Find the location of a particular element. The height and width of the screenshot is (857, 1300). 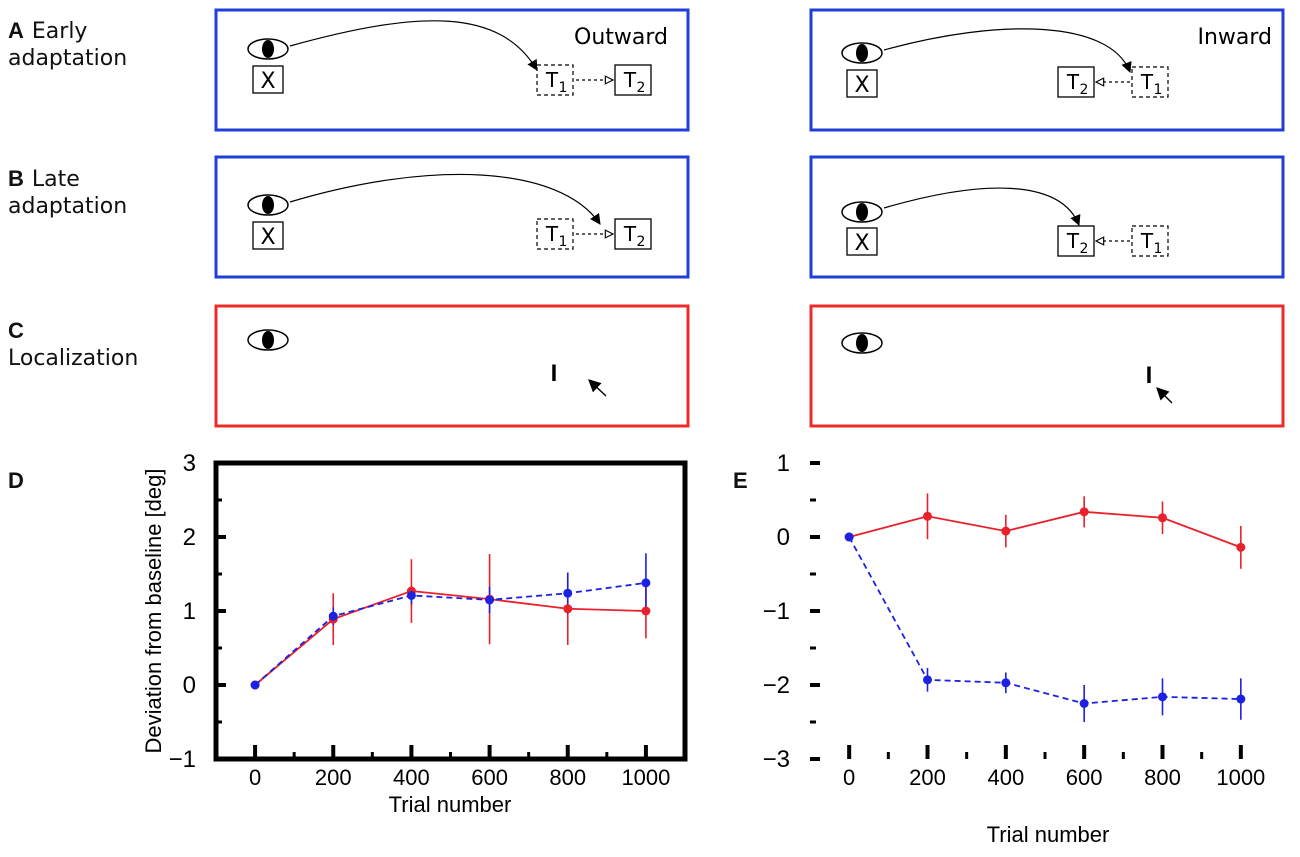

panel-letter-a: A is located at coordinates (16, 30).